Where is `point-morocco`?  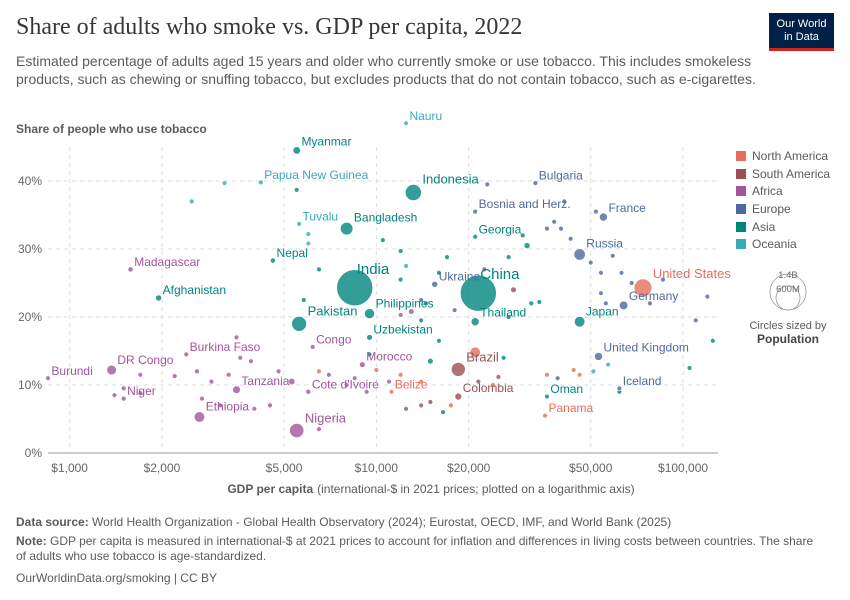
point-morocco is located at coordinates (362, 364).